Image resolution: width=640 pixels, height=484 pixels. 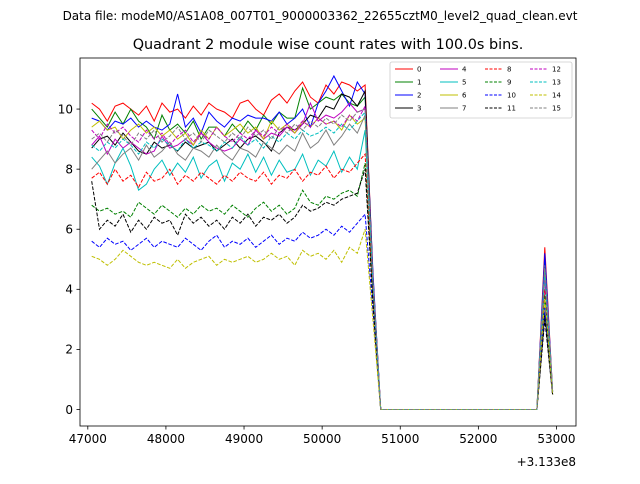 What do you see at coordinates (511, 96) in the screenshot?
I see `legend-label-10: 10` at bounding box center [511, 96].